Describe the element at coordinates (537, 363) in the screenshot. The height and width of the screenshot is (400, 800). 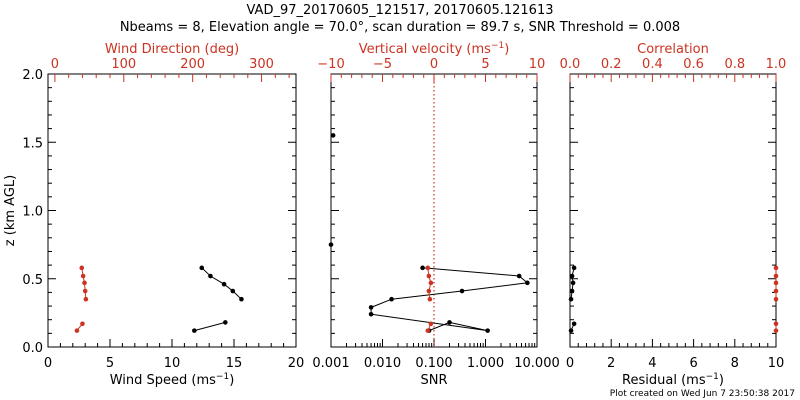
I see `x-bottom-tick-label: 10.000` at that location.